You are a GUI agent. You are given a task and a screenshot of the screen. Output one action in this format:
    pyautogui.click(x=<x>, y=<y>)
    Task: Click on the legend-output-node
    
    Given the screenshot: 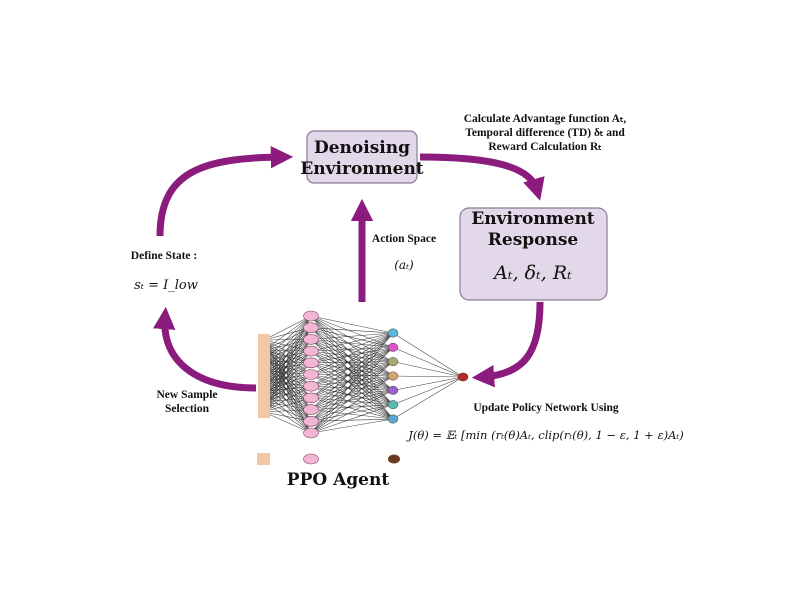 What is the action you would take?
    pyautogui.click(x=394, y=459)
    